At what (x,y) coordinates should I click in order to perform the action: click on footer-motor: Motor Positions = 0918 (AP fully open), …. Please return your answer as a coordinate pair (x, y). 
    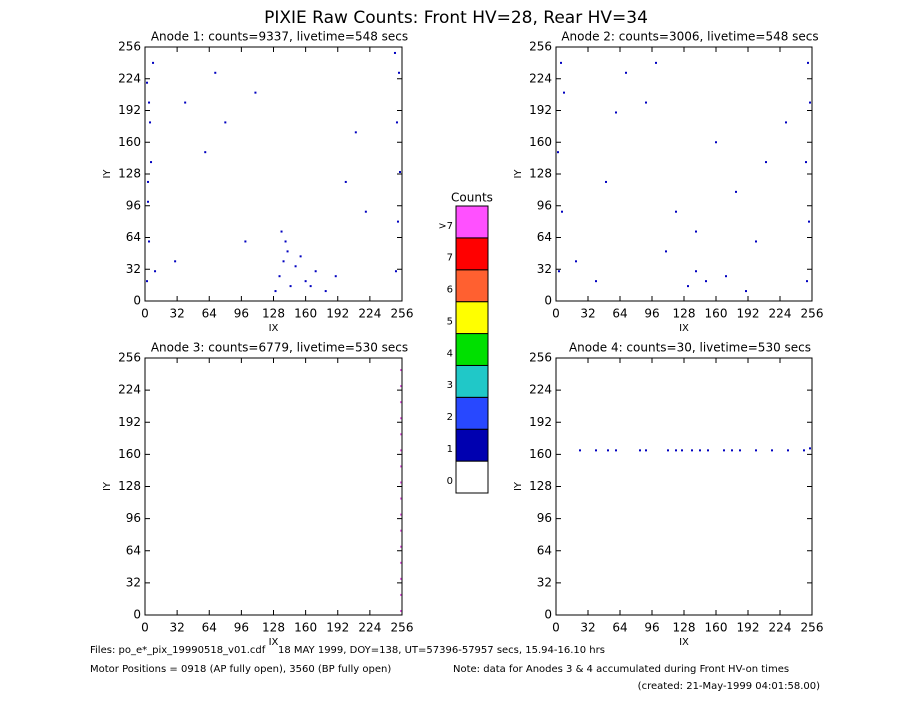
    Looking at the image, I should click on (240, 669).